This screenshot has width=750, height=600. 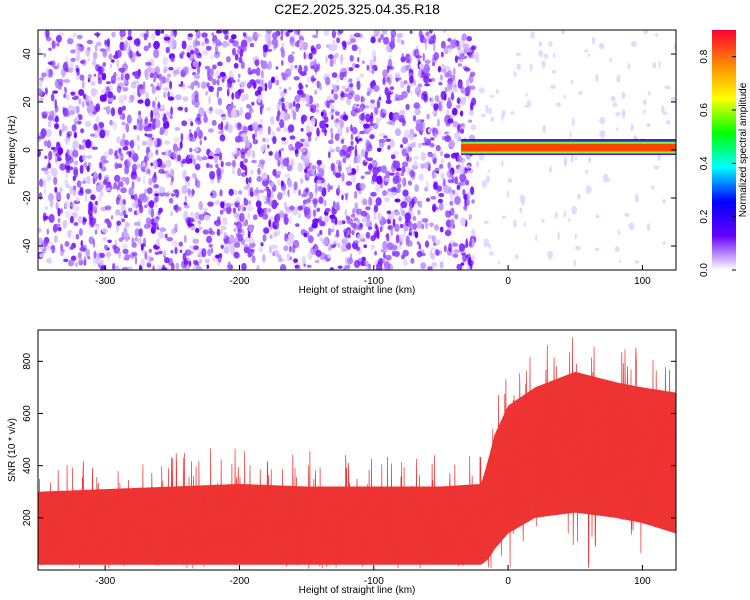 I want to click on heatmap-y-label: Frequency (Hz), so click(x=12, y=150).